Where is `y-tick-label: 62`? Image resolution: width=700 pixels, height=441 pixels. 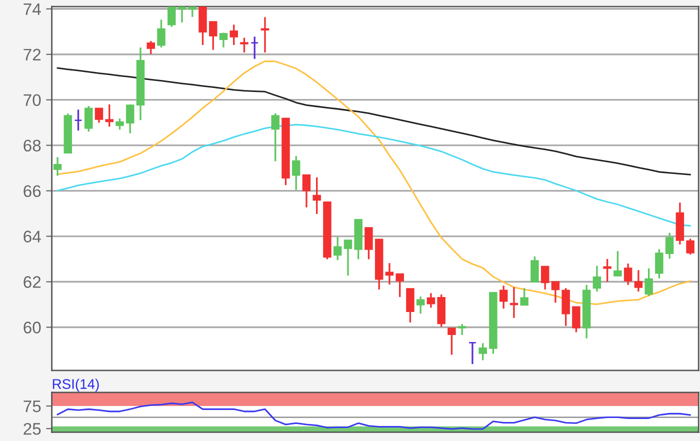
y-tick-label: 62 is located at coordinates (32, 282).